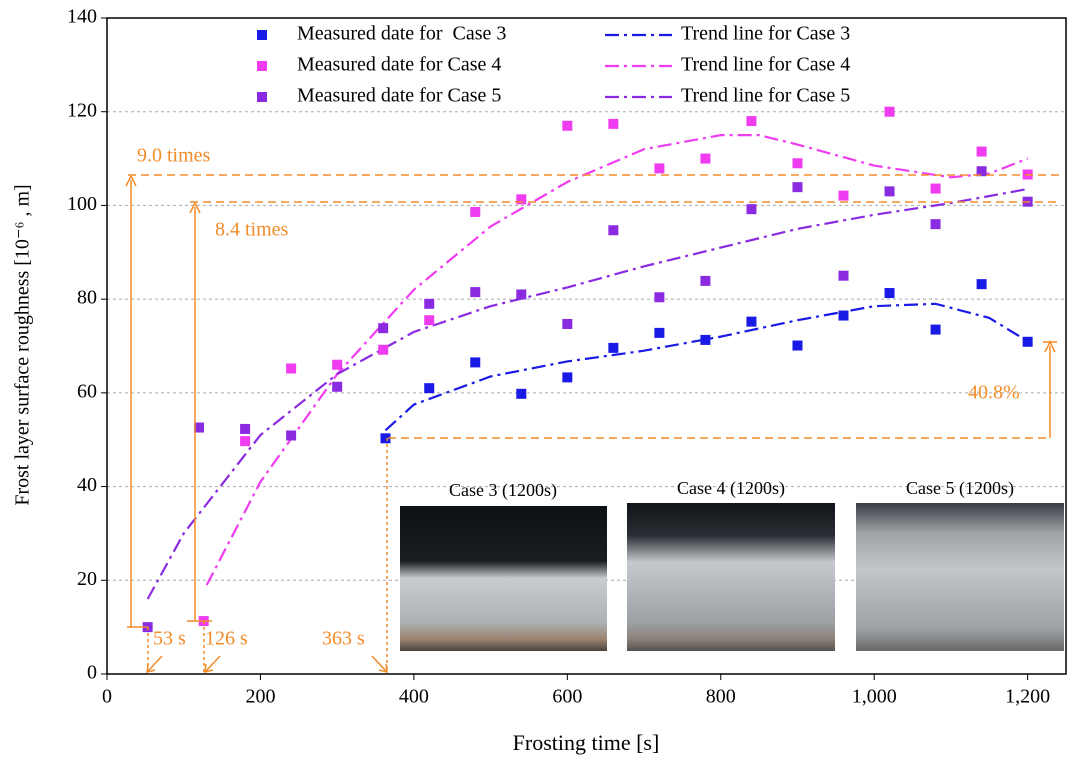  What do you see at coordinates (399, 96) in the screenshot?
I see `legend-label: Measured date for Case 5` at bounding box center [399, 96].